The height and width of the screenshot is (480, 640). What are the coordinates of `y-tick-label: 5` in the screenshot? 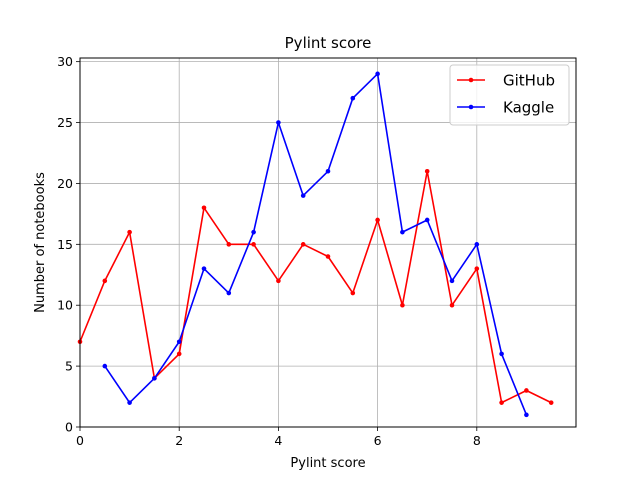 It's located at (69, 366).